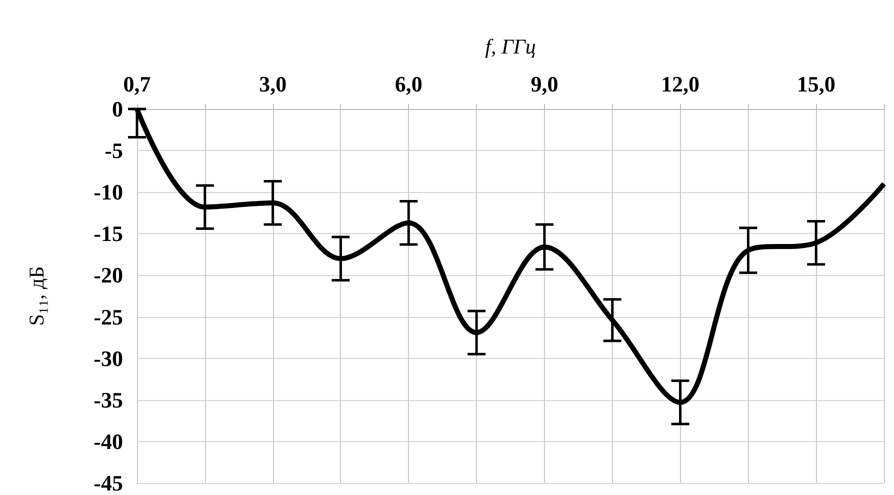  Describe the element at coordinates (680, 84) in the screenshot. I see `x-tick-label: 12,0` at that location.